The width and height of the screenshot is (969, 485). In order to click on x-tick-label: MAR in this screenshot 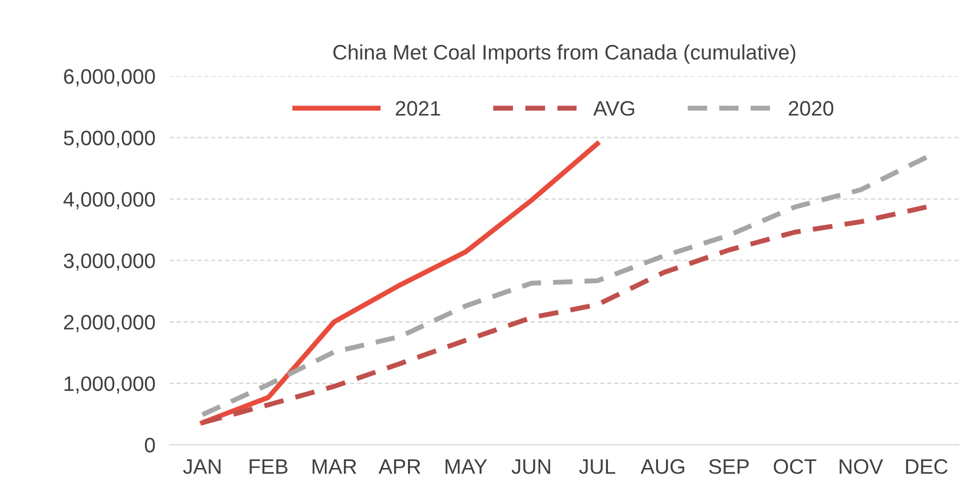, I will do `click(334, 466)`.